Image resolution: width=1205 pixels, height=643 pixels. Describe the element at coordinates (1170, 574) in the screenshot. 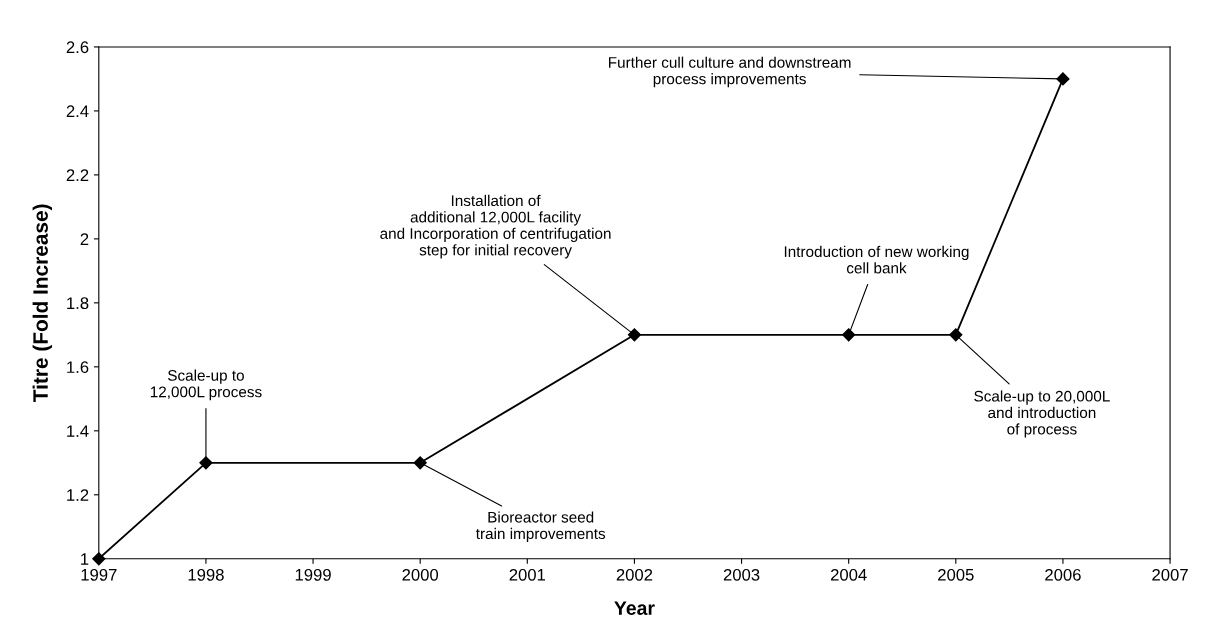

I see `x-tick-label: 2007` at that location.